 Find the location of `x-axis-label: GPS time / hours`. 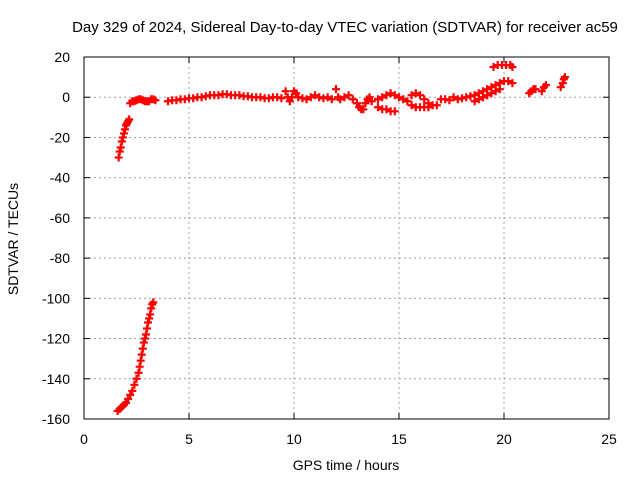

x-axis-label: GPS time / hours is located at coordinates (346, 465).